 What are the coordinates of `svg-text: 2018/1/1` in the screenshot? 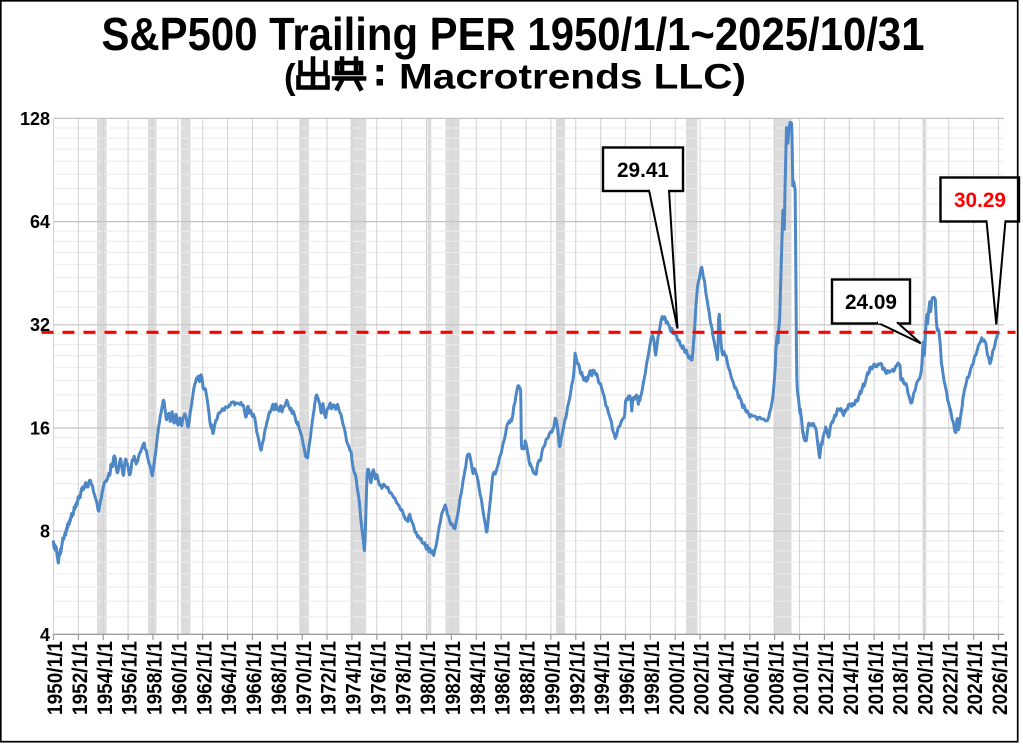 It's located at (901, 678).